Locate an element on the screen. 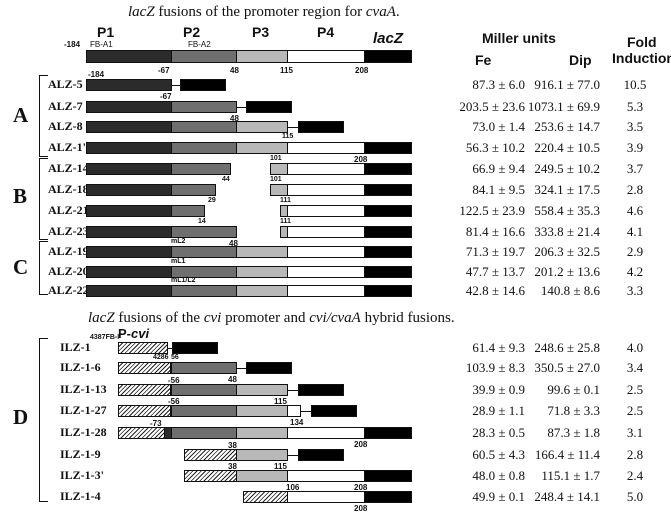 This screenshot has height=514, width=671. dip-value: 249.5 ± 10.2 is located at coordinates (567, 168).